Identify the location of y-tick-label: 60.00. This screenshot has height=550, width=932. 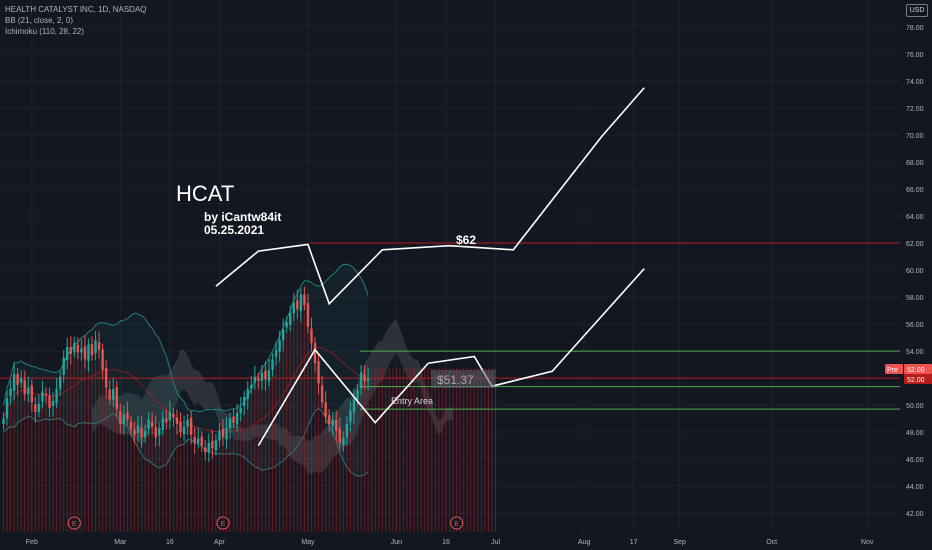
(915, 271).